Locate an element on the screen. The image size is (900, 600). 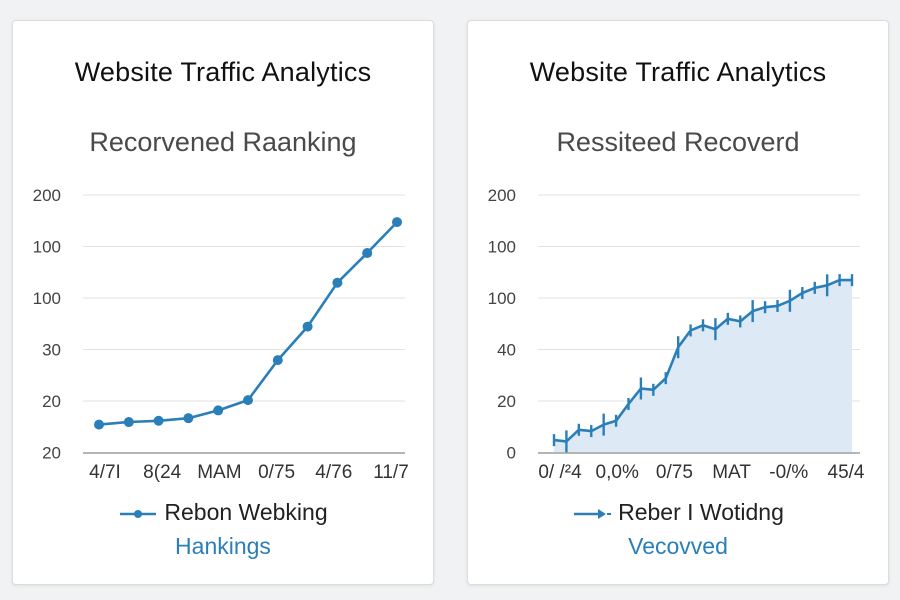
x-tick-label: 45/4 is located at coordinates (846, 472).